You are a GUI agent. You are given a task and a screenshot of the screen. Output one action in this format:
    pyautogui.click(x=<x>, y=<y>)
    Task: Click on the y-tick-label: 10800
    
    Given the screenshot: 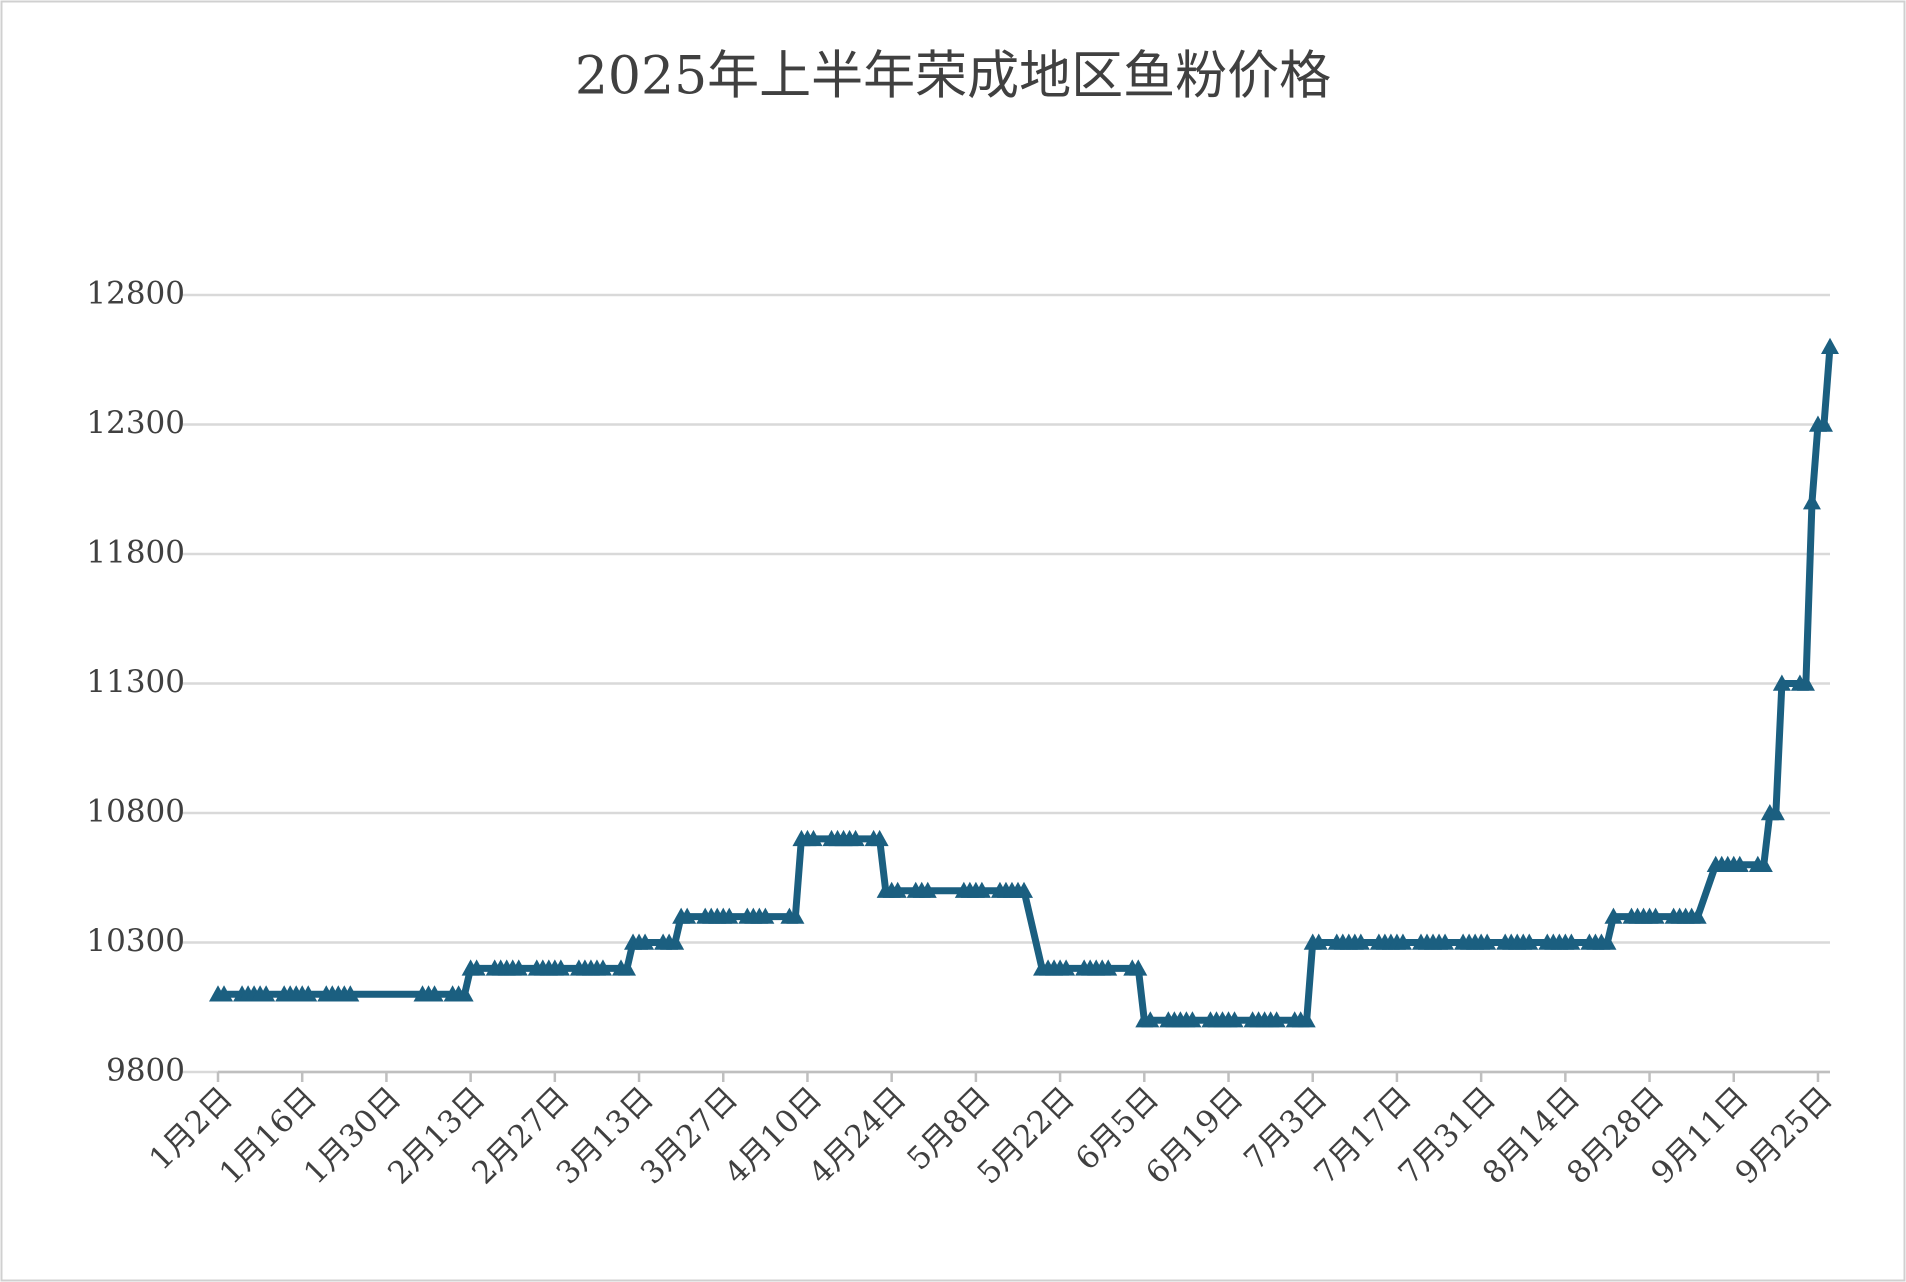 What is the action you would take?
    pyautogui.click(x=135, y=812)
    